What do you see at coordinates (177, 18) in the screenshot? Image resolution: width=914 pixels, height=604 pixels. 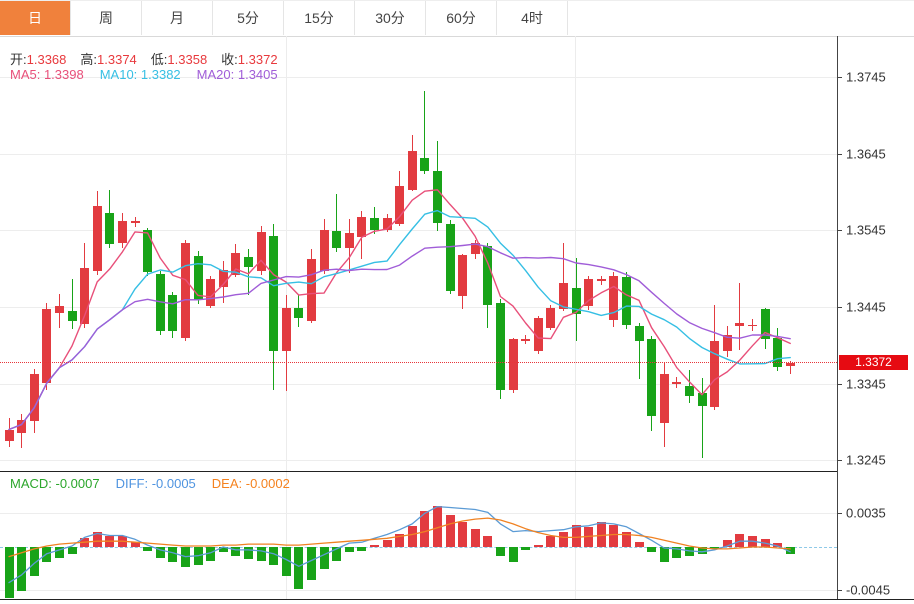 I see `tab-月: 月` at bounding box center [177, 18].